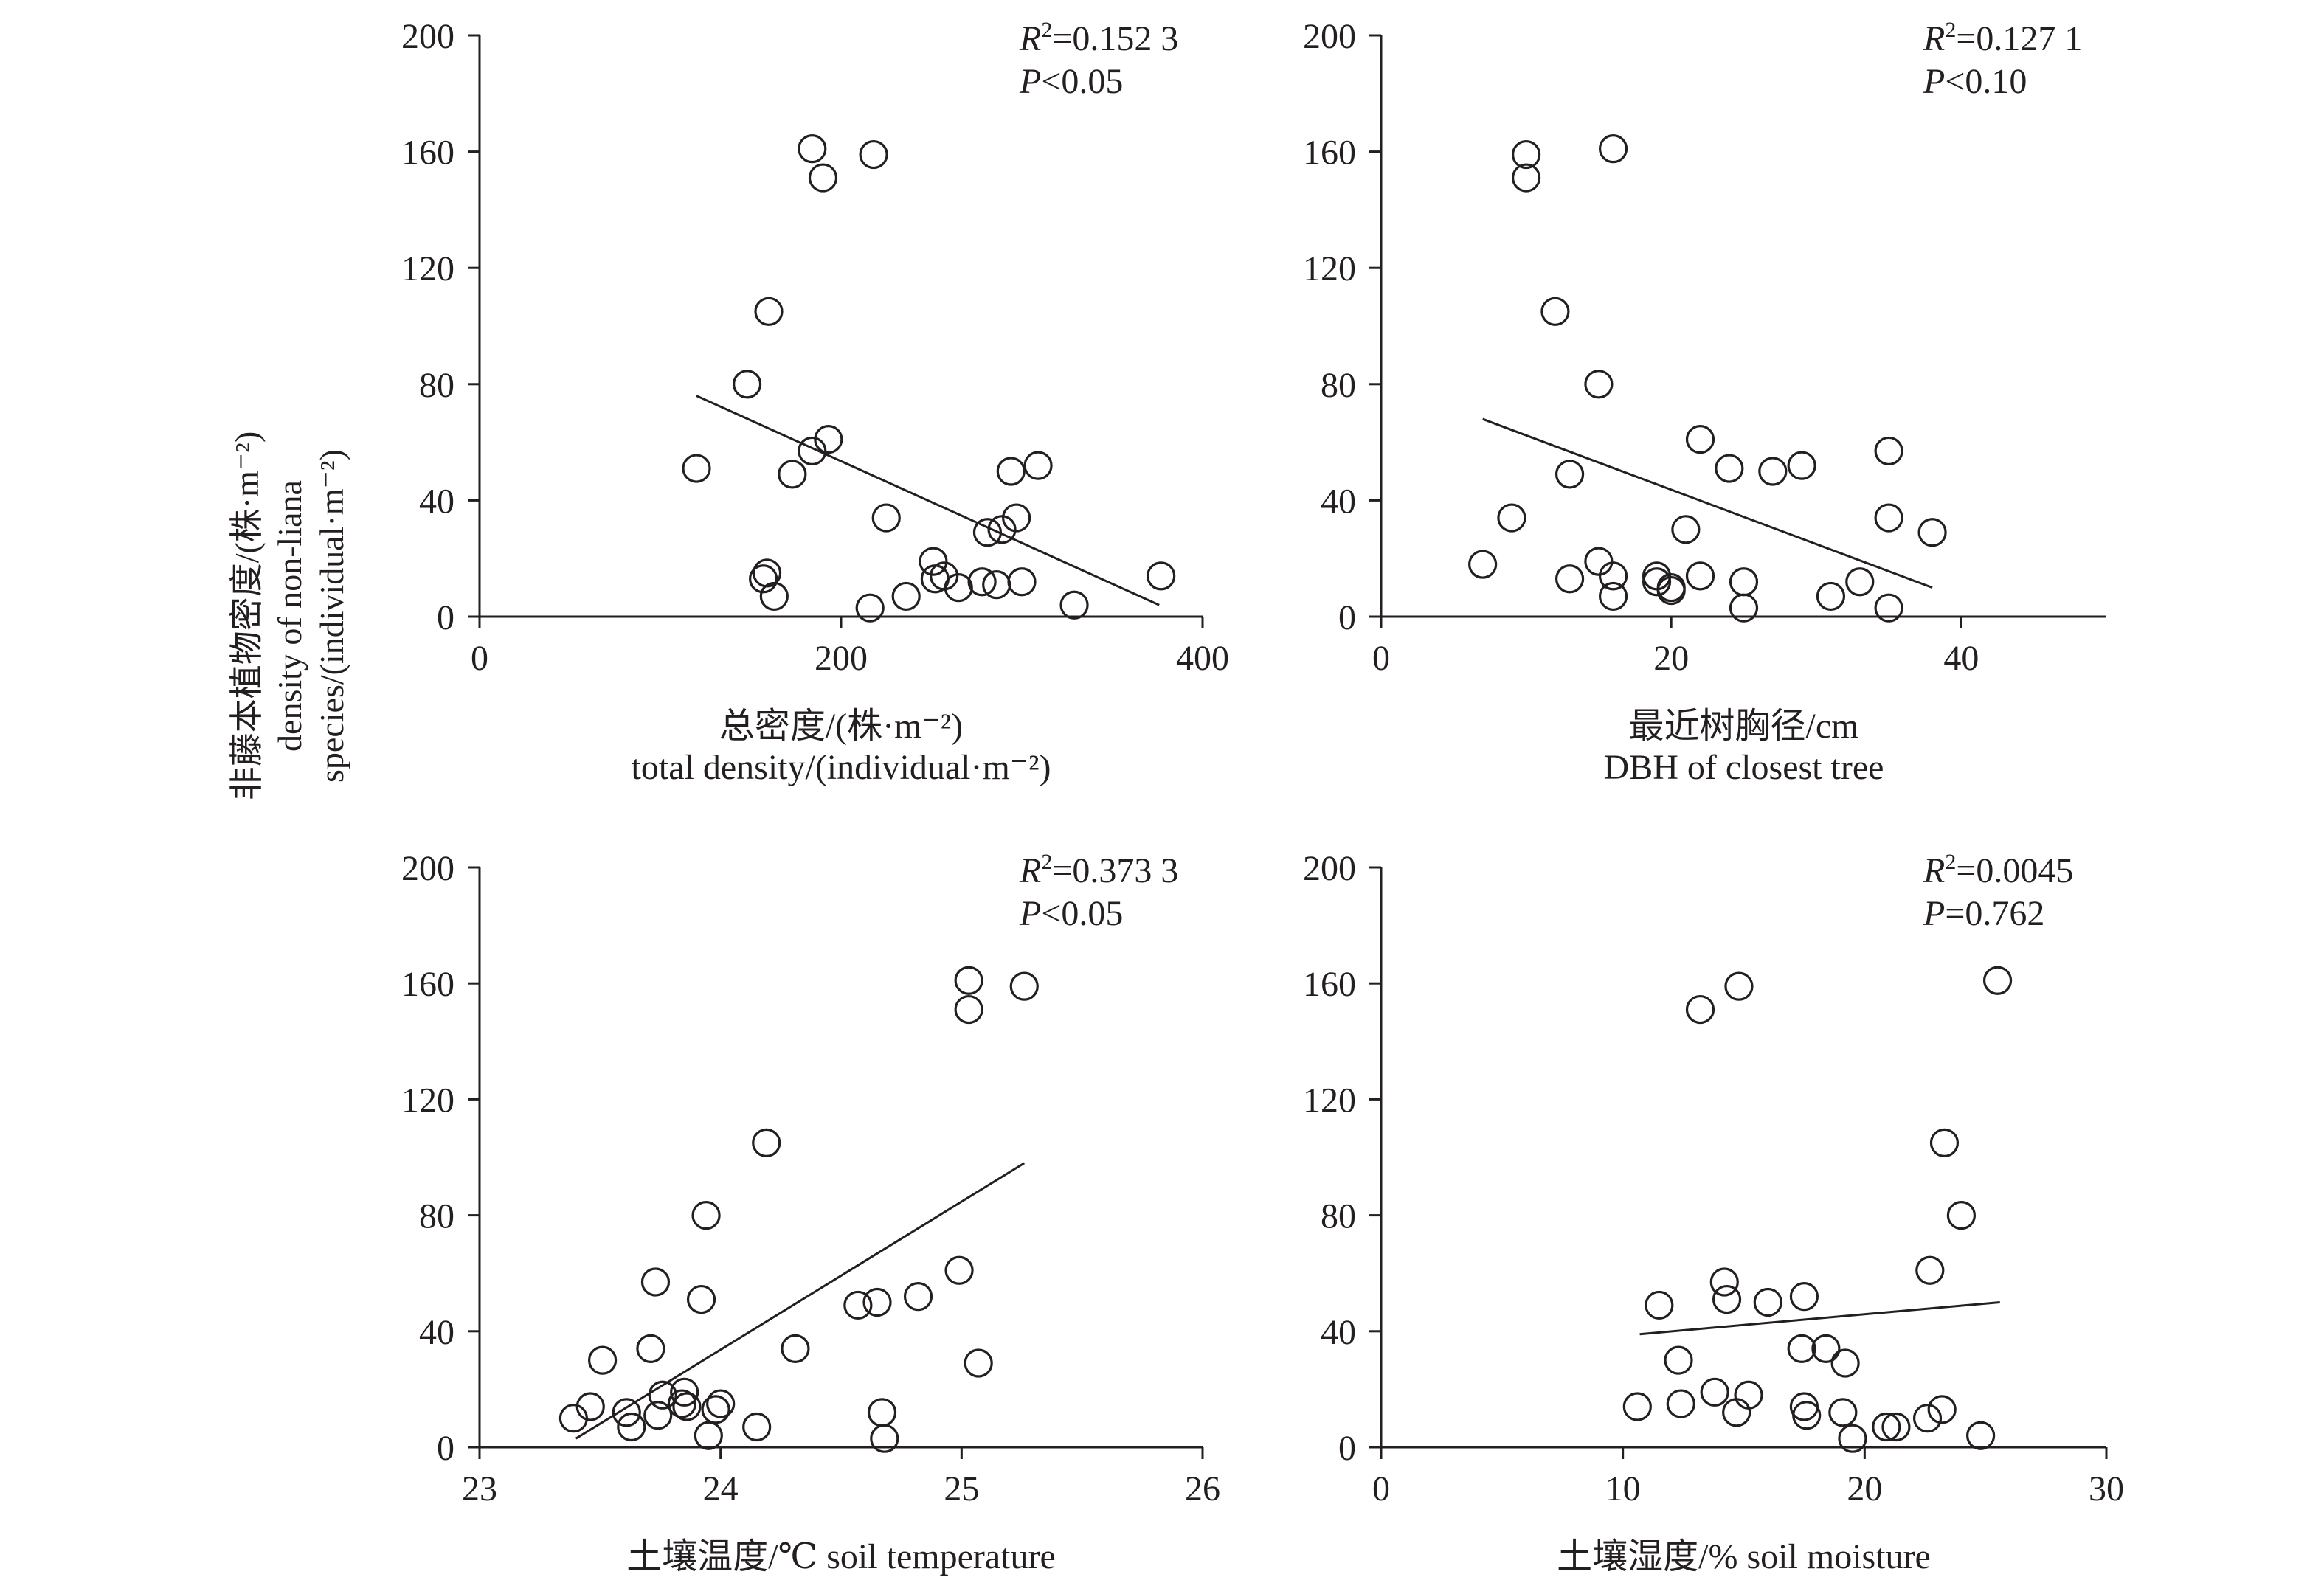 The width and height of the screenshot is (2324, 1580). I want to click on x-axis-label: 土壤湿度/% soil moisture, so click(1744, 1556).